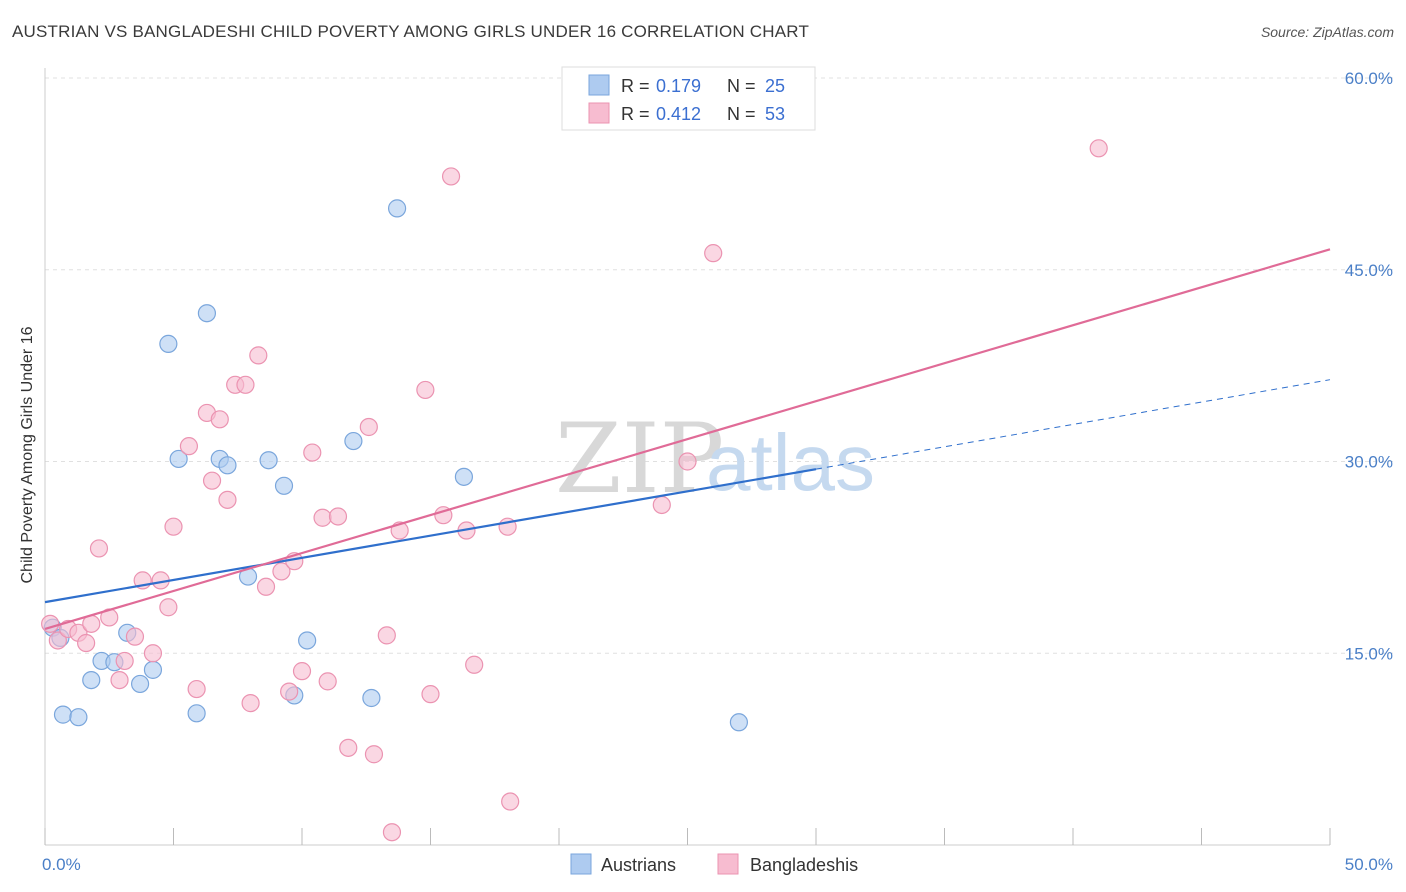 The image size is (1406, 892). Describe the element at coordinates (688, 98) in the screenshot. I see `legend: R = 0.179 N = 25 R = 0.412 N = 53` at that location.